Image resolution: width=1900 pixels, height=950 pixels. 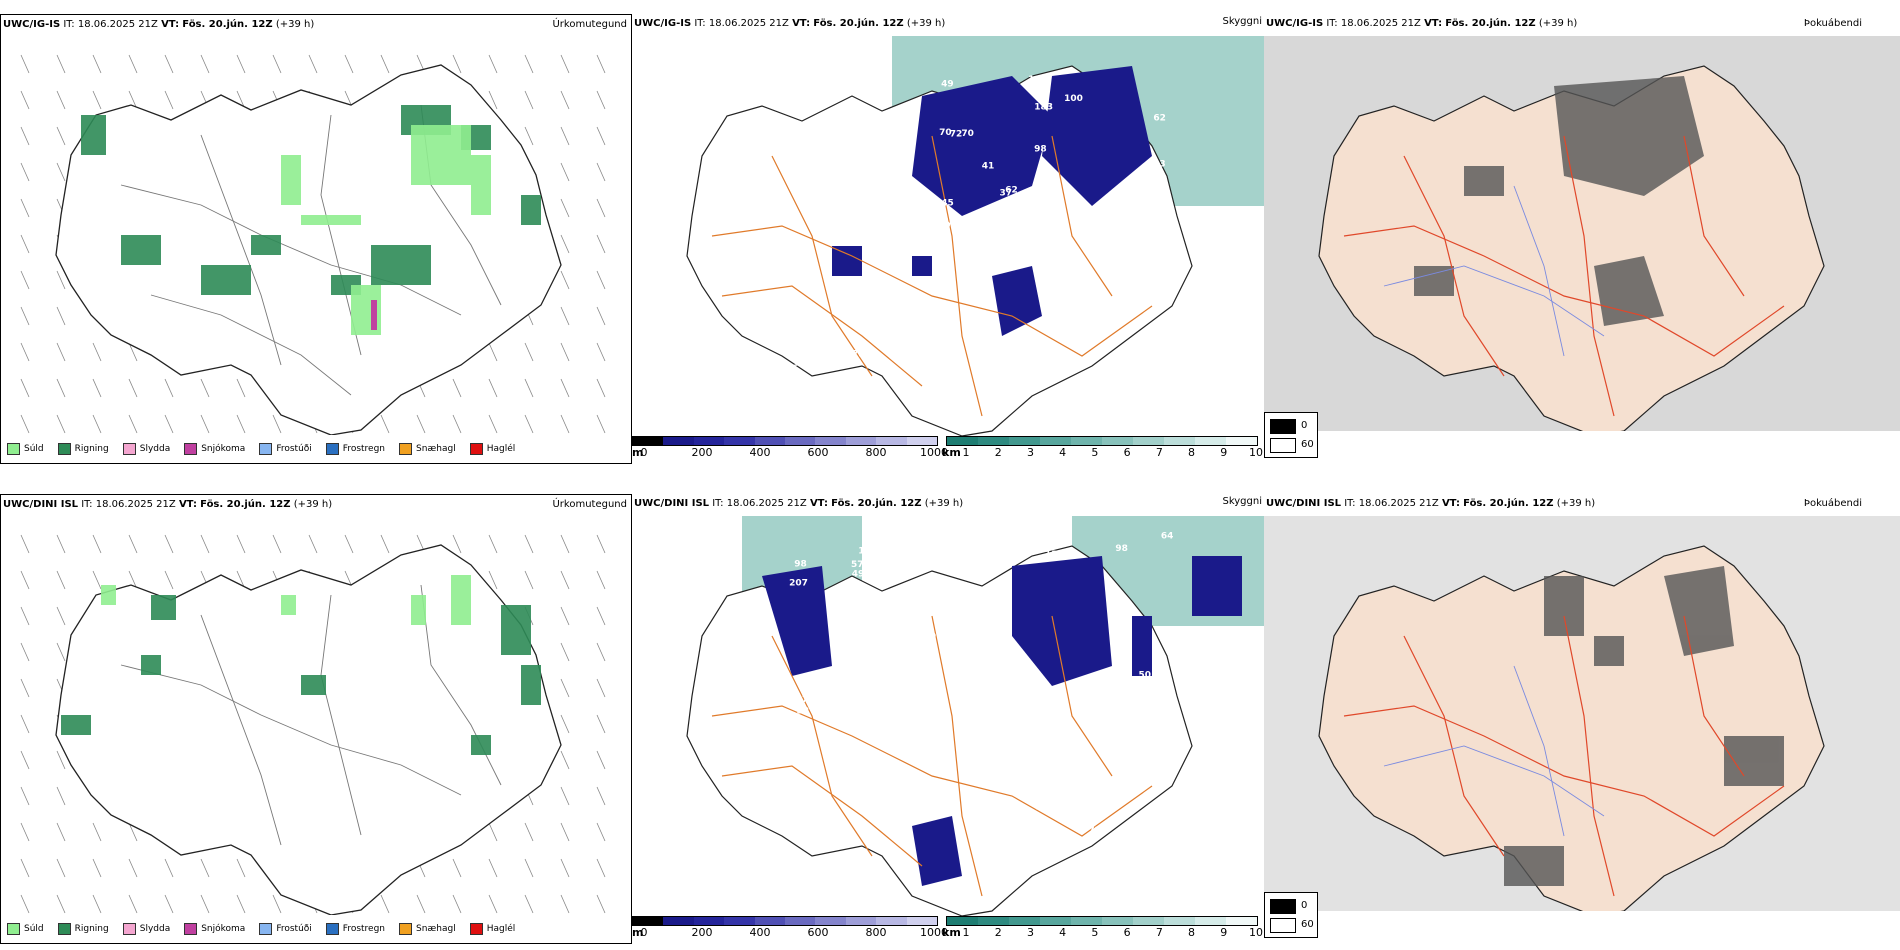 I want to click on cloud-base-value-label: 52, so click(x=1142, y=835).